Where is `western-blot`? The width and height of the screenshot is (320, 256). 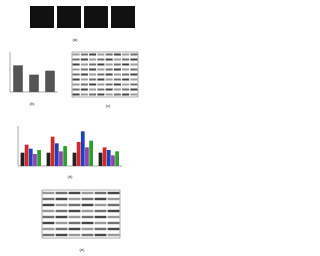
western-blot is located at coordinates (81, 214).